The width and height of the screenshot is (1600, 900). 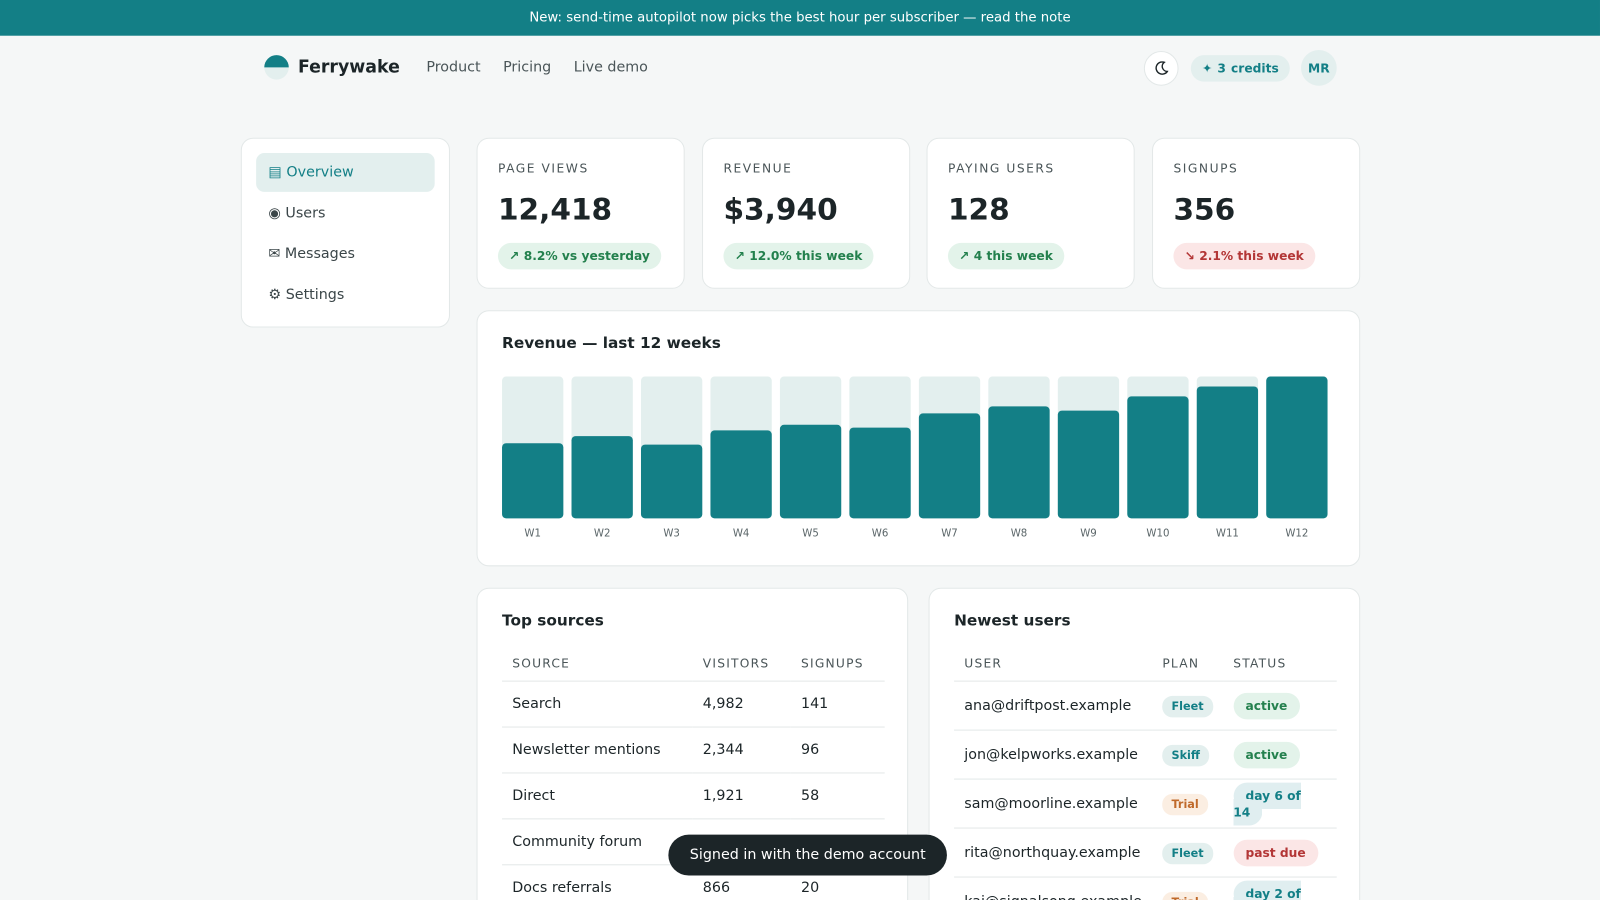 I want to click on stat-delta: ↗ 4 this week, so click(x=1006, y=256).